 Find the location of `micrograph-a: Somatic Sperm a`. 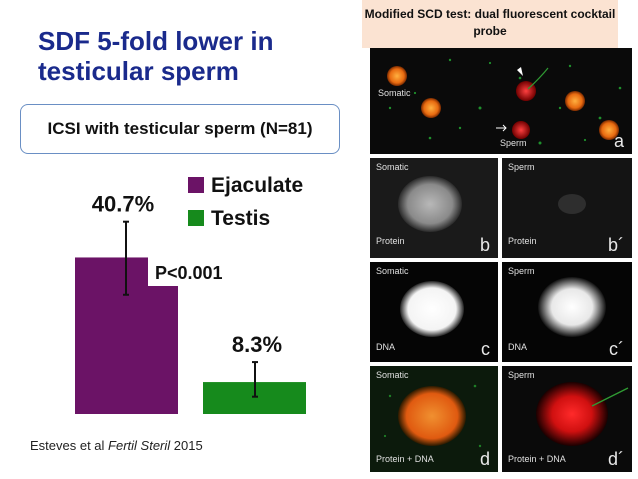

micrograph-a: Somatic Sperm a is located at coordinates (501, 101).